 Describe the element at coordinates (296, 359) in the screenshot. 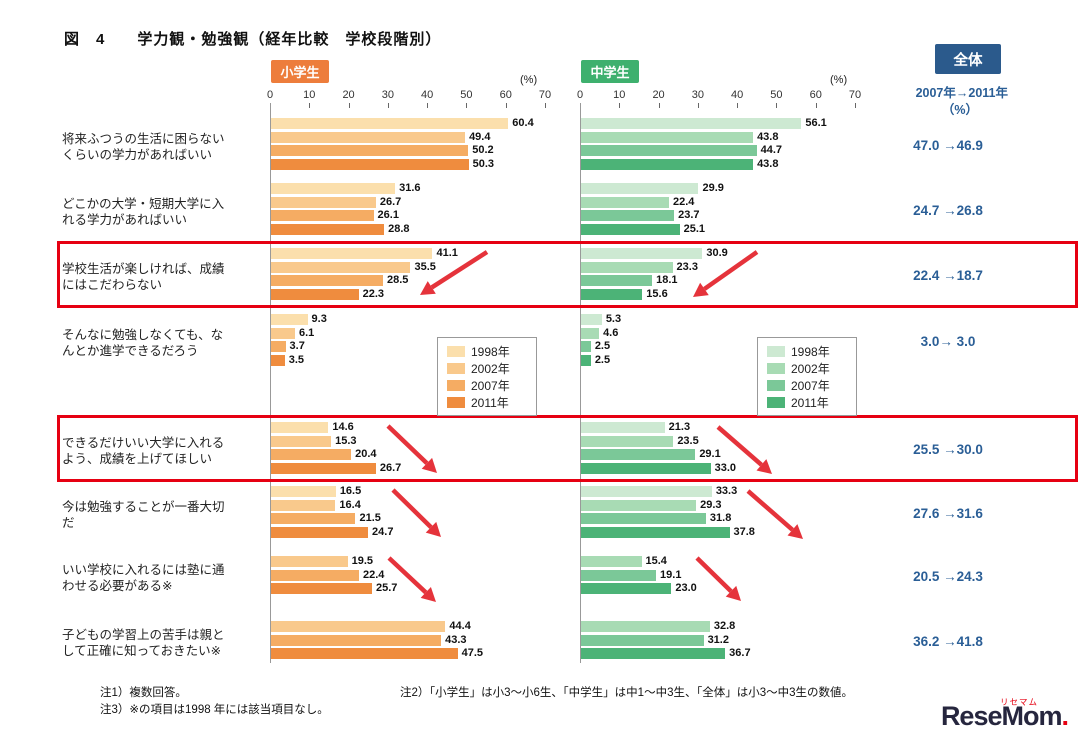

I see `bar-value-label: 3.5` at that location.